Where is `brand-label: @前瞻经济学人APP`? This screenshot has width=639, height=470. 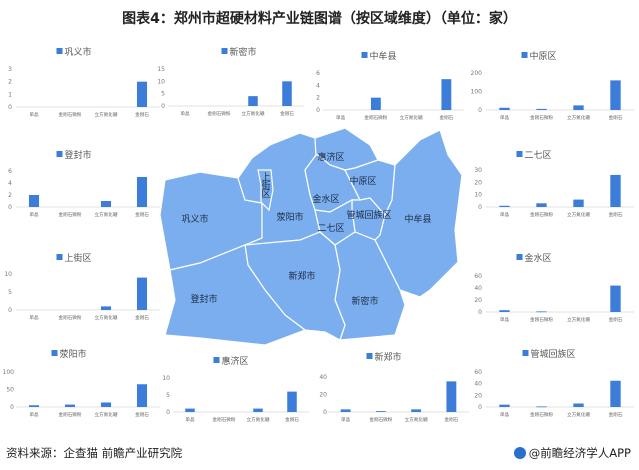 brand-label: @前瞻经济学人APP is located at coordinates (579, 453).